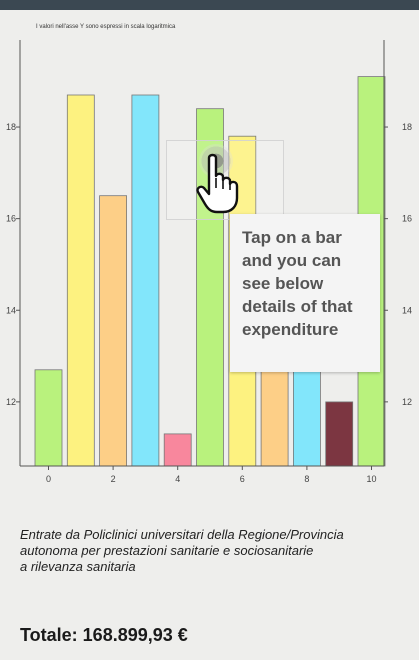  What do you see at coordinates (407, 310) in the screenshot?
I see `y-tick-label-right: 14` at bounding box center [407, 310].